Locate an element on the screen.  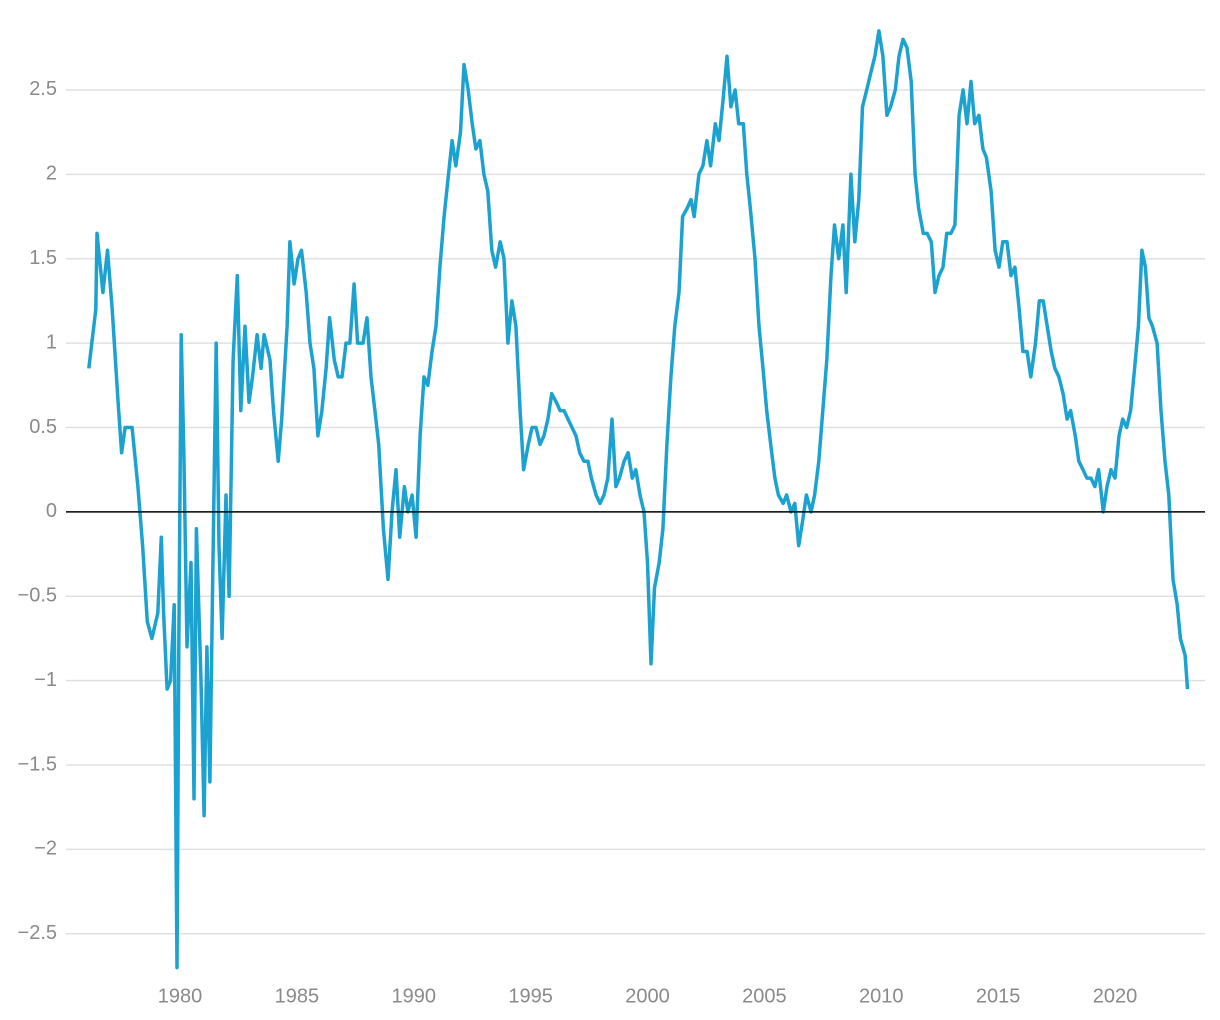
x-tick-label: 2010 is located at coordinates (881, 996).